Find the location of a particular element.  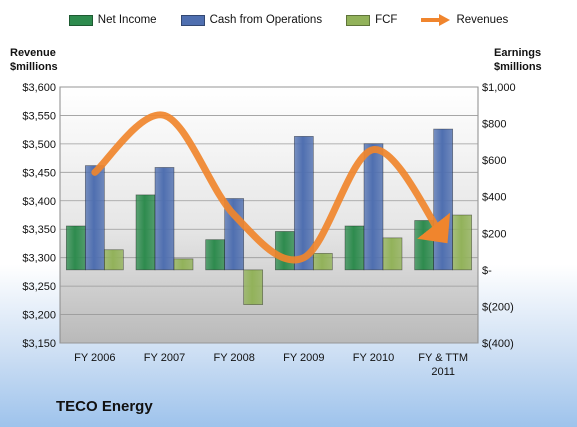

legend-item-revenues: Revenues is located at coordinates (464, 20).